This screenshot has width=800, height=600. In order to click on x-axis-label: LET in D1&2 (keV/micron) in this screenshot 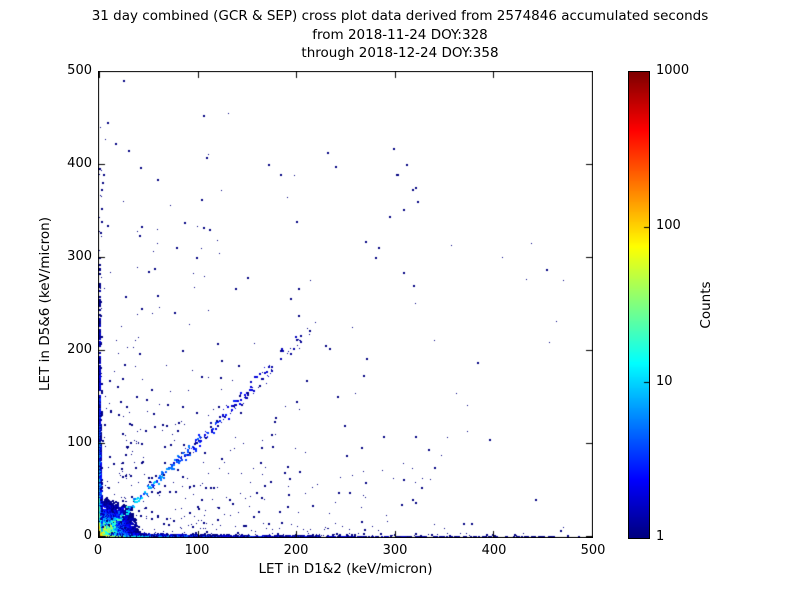, I will do `click(345, 569)`.